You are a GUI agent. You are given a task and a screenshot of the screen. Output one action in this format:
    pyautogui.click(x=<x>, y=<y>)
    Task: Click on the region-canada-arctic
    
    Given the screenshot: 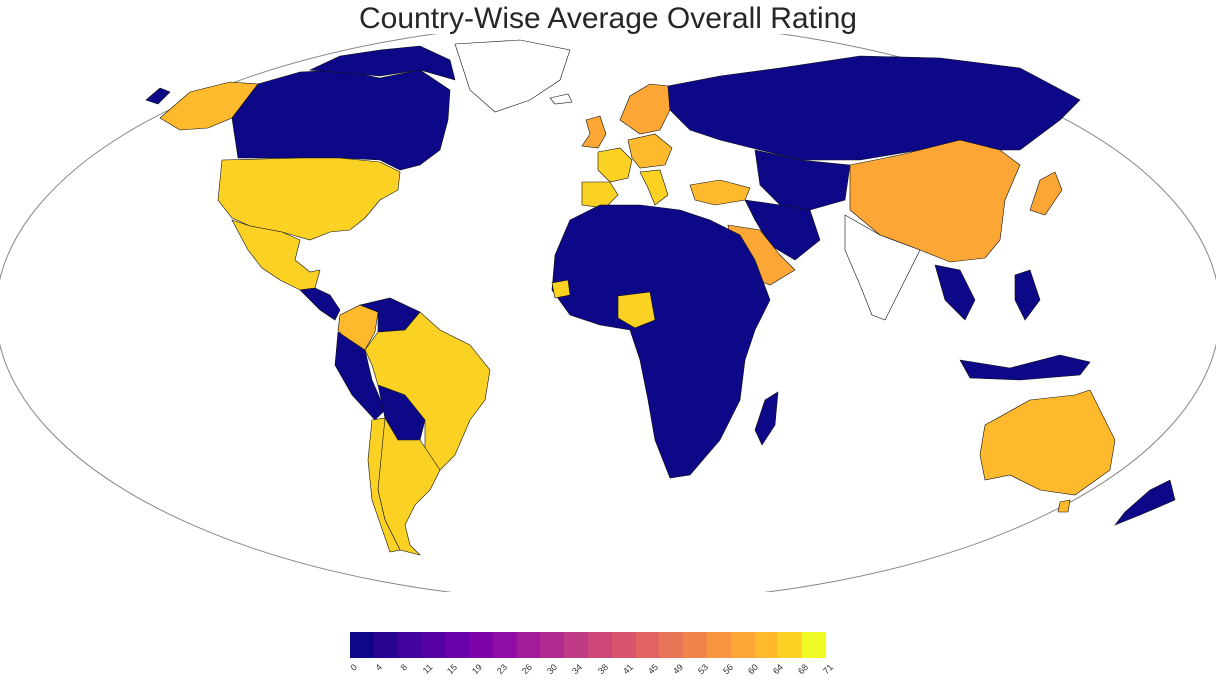 What is the action you would take?
    pyautogui.click(x=382, y=63)
    